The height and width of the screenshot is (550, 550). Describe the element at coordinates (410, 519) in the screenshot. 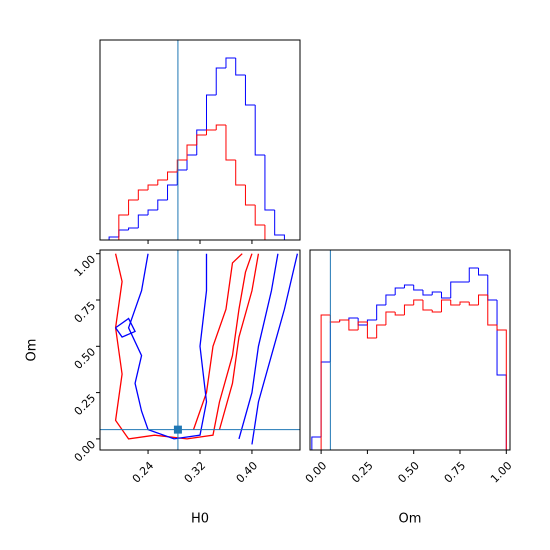

I see `x-axis-label: Om` at that location.